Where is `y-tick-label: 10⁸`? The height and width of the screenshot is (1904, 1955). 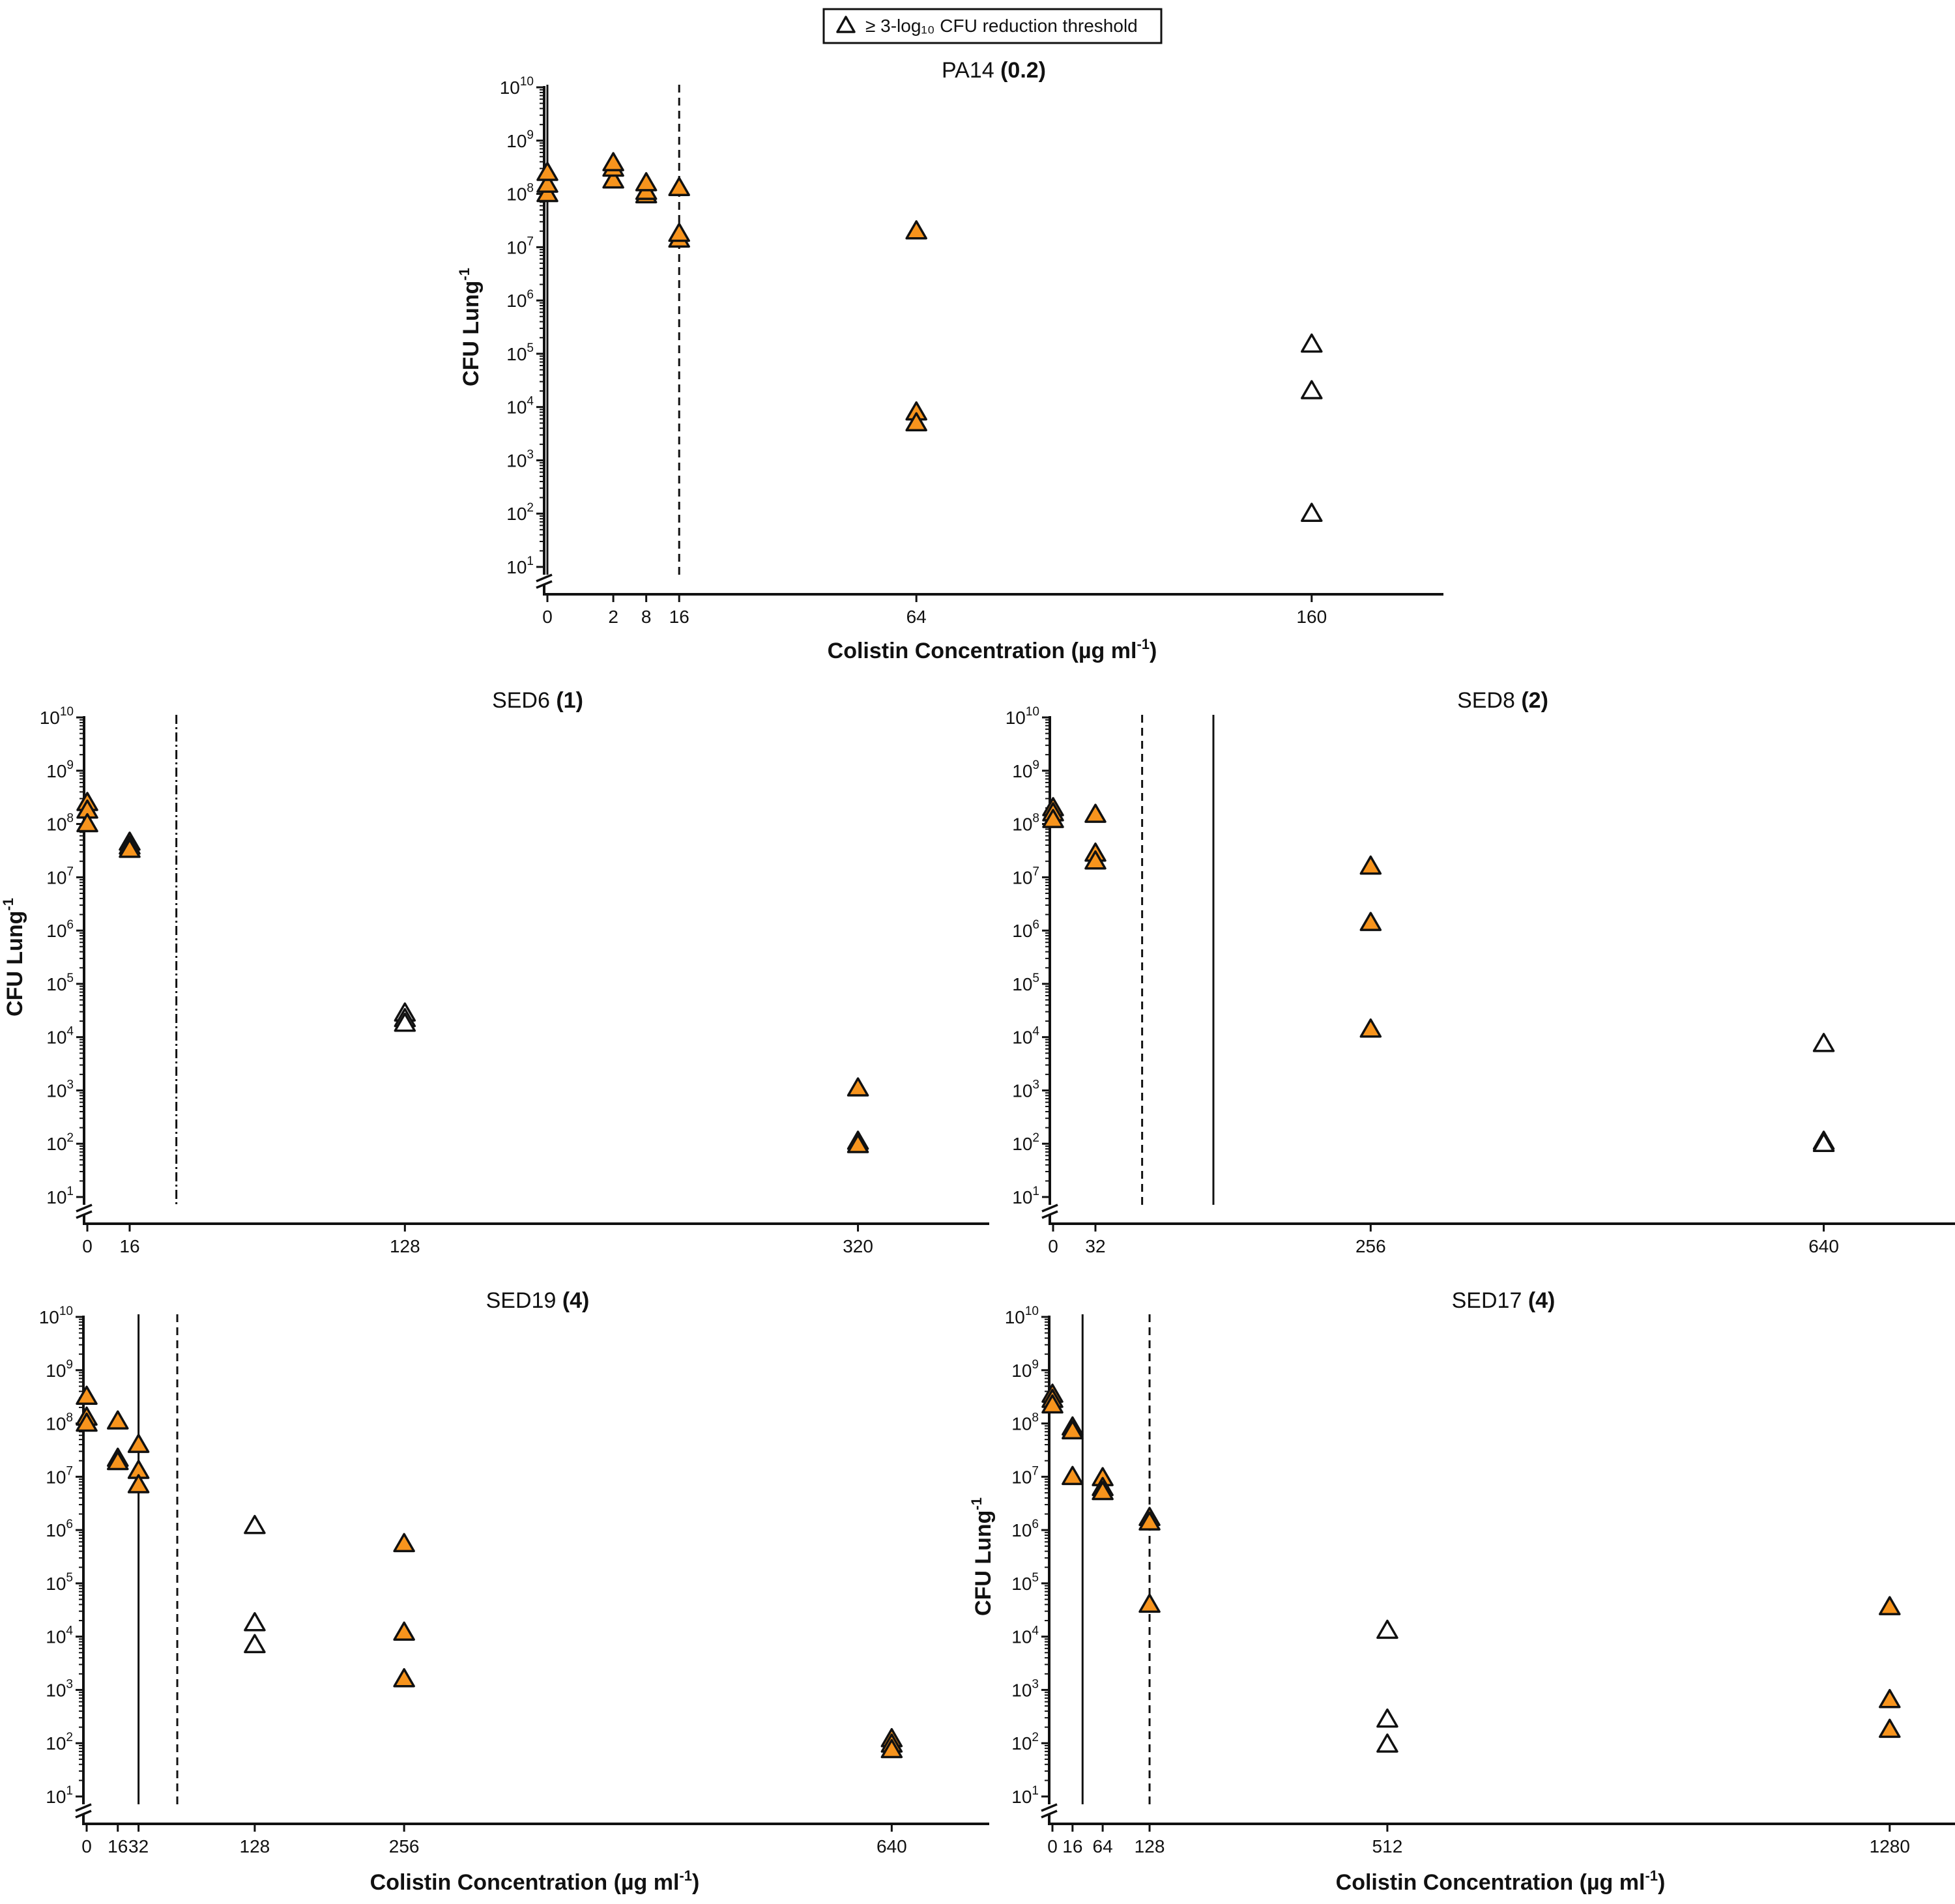 y-tick-label: 10⁸ is located at coordinates (59, 1422).